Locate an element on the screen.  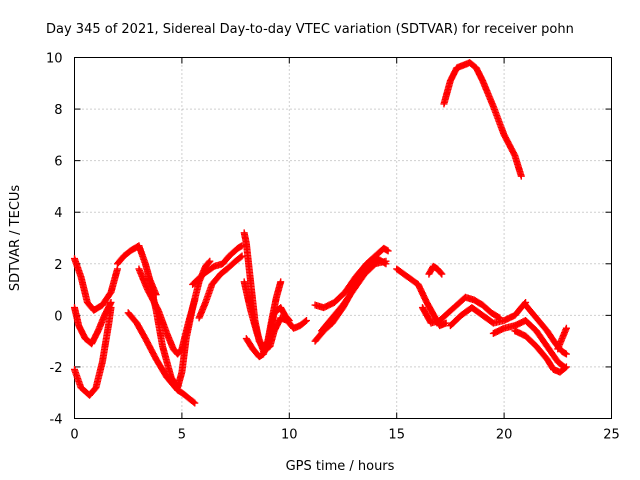
y-tick-label: 6 is located at coordinates (58, 162).